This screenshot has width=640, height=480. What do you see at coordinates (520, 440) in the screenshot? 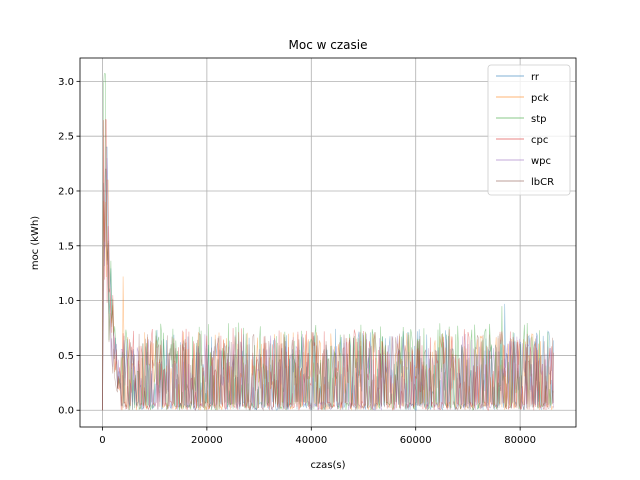
I see `x-tick-label: 80000` at bounding box center [520, 440].